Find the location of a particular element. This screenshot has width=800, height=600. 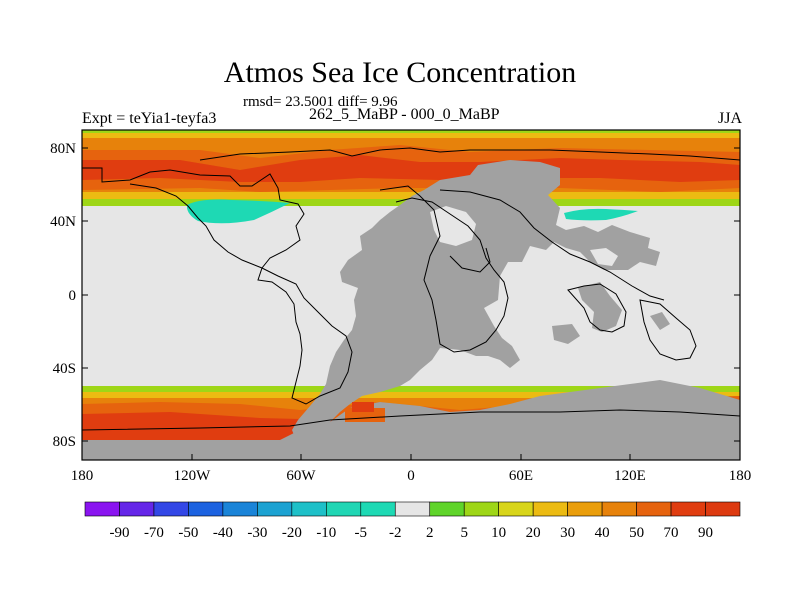

colorbar-label: -10 is located at coordinates (326, 533).